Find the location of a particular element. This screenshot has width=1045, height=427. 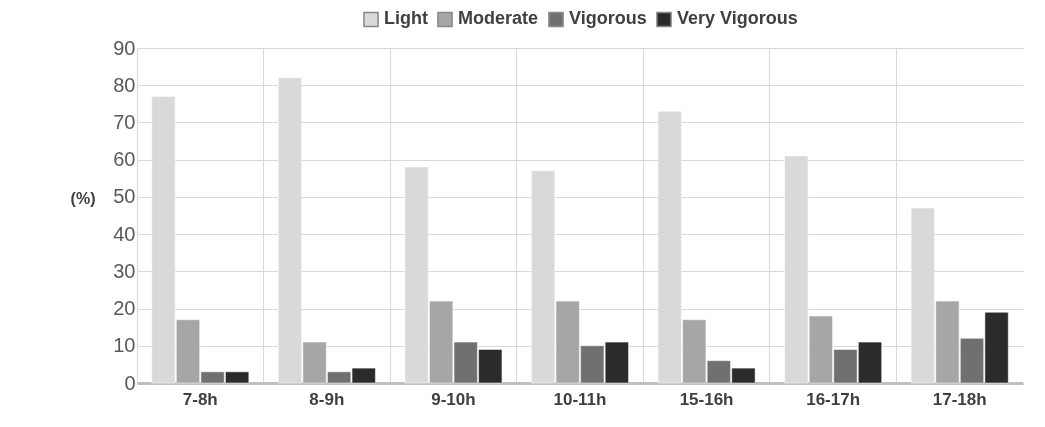

legend-label: Very Vigorous is located at coordinates (737, 18).